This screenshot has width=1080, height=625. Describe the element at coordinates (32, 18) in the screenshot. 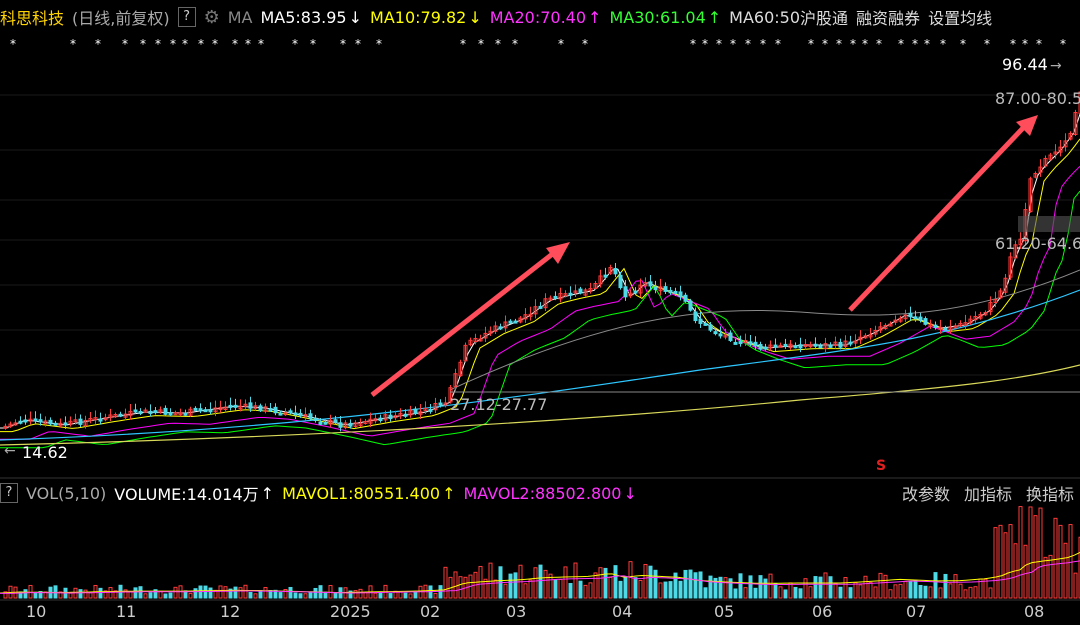

I see `stock-name: 科思科技` at that location.